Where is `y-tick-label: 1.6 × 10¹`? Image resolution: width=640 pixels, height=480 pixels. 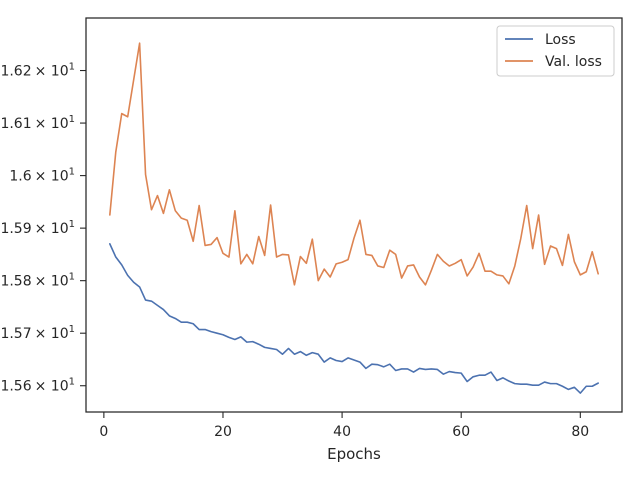
y-tick-label: 1.6 × 10¹ is located at coordinates (42, 176).